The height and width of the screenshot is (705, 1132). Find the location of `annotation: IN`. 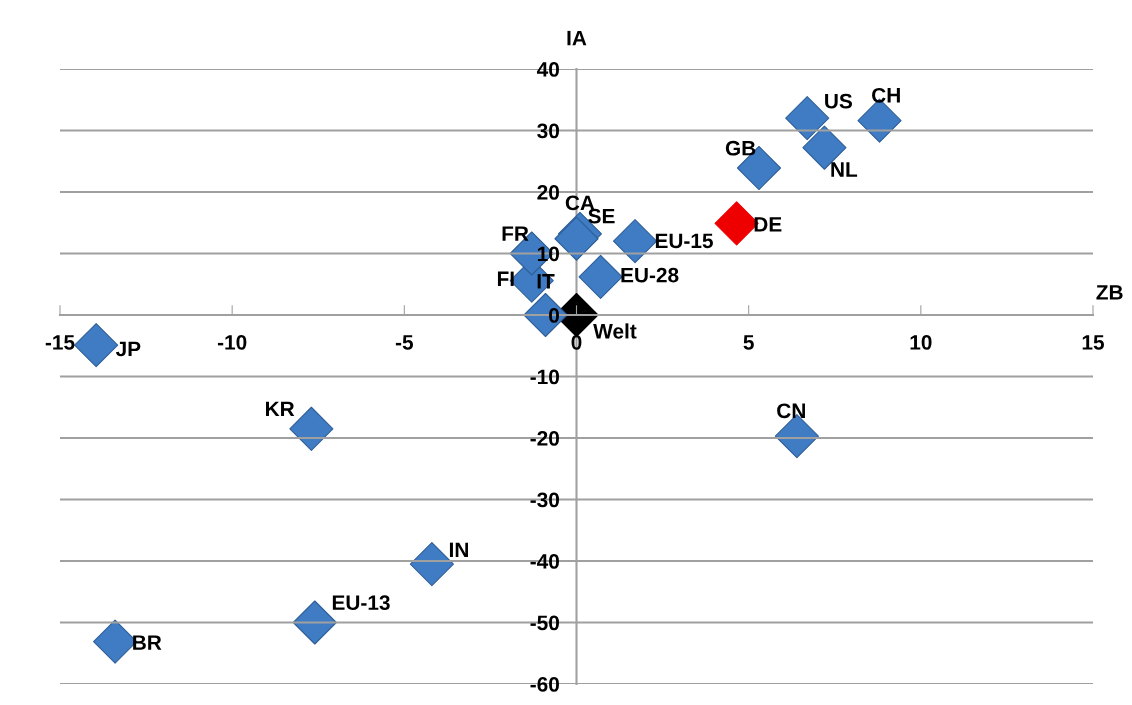

annotation: IN is located at coordinates (458, 549).